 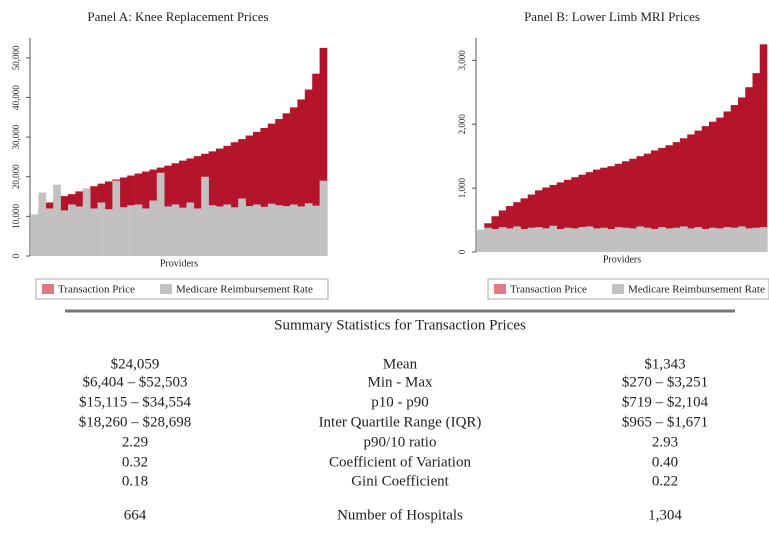 What do you see at coordinates (135, 462) in the screenshot?
I see `table-cell: 0.32` at bounding box center [135, 462].